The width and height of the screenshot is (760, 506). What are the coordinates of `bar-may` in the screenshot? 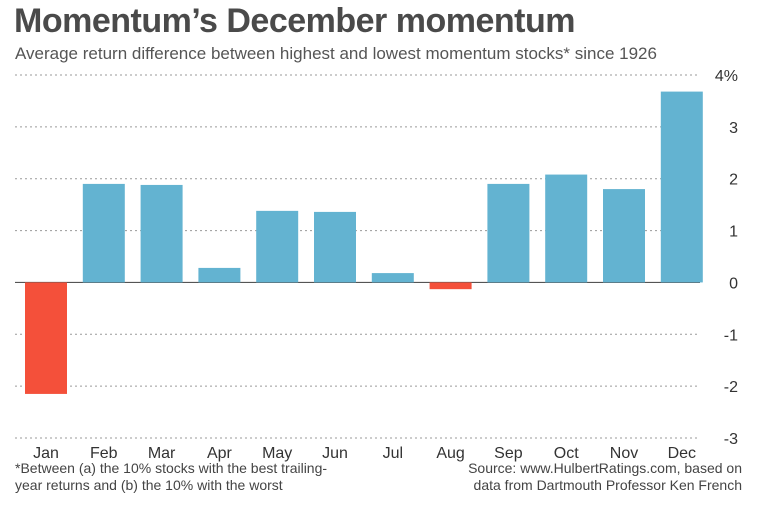 It's located at (277, 246).